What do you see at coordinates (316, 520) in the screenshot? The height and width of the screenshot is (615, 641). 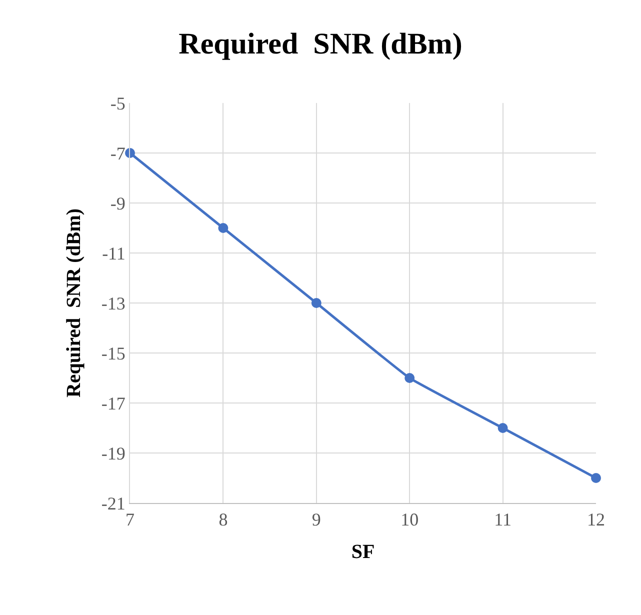 I see `x-tick-label: 9` at bounding box center [316, 520].